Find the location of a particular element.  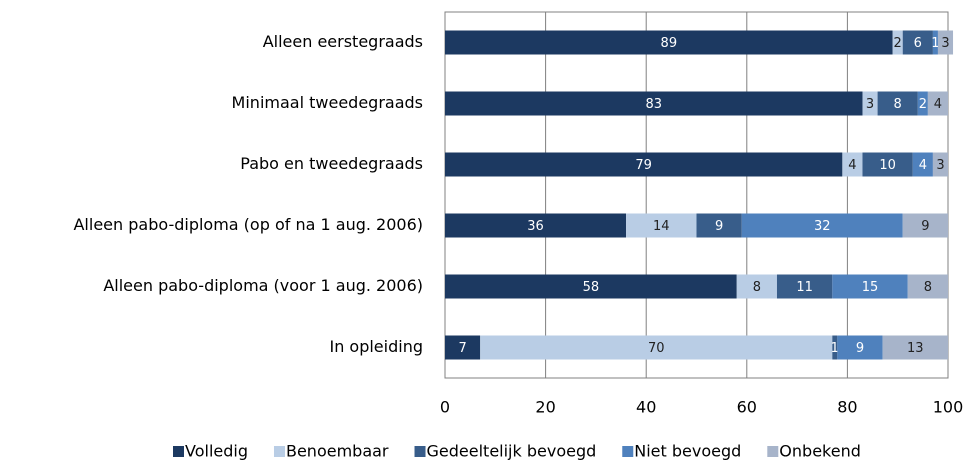

x-tick-label: 60 is located at coordinates (747, 407).